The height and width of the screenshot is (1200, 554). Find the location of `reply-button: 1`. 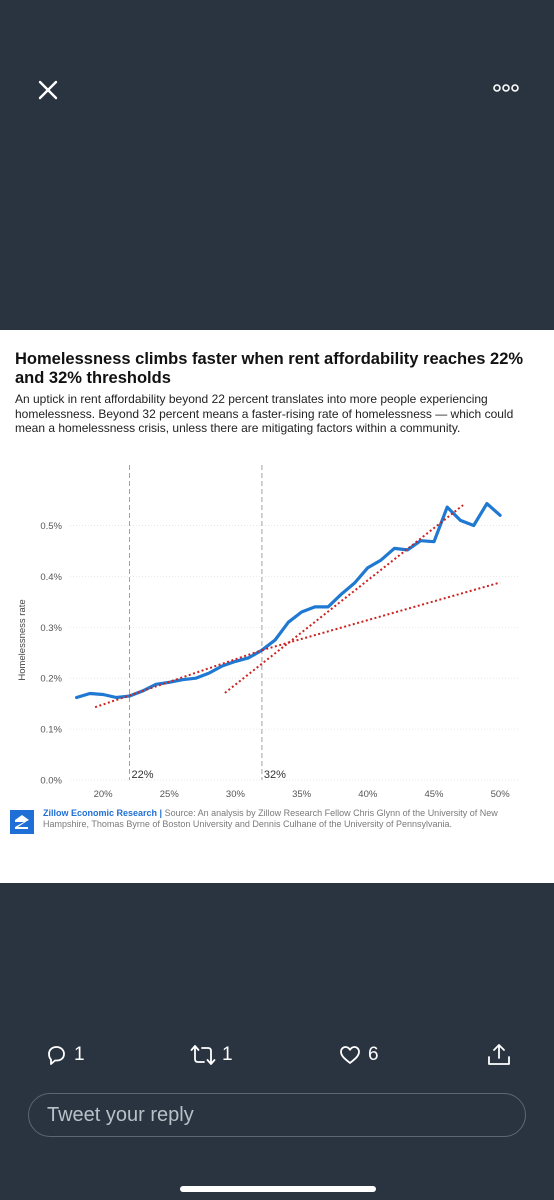

reply-button: 1 is located at coordinates (64, 1055).